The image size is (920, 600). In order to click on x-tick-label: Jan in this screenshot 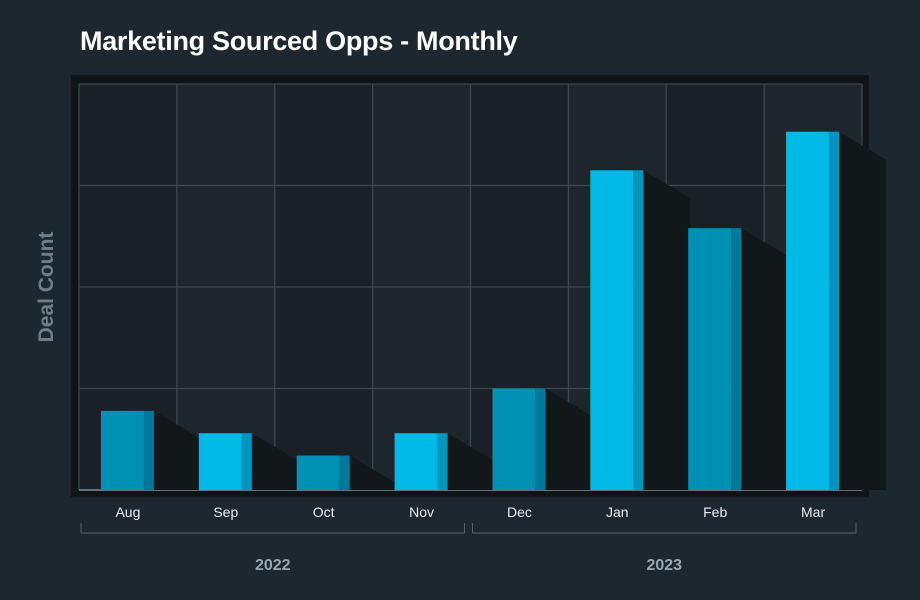, I will do `click(617, 512)`.